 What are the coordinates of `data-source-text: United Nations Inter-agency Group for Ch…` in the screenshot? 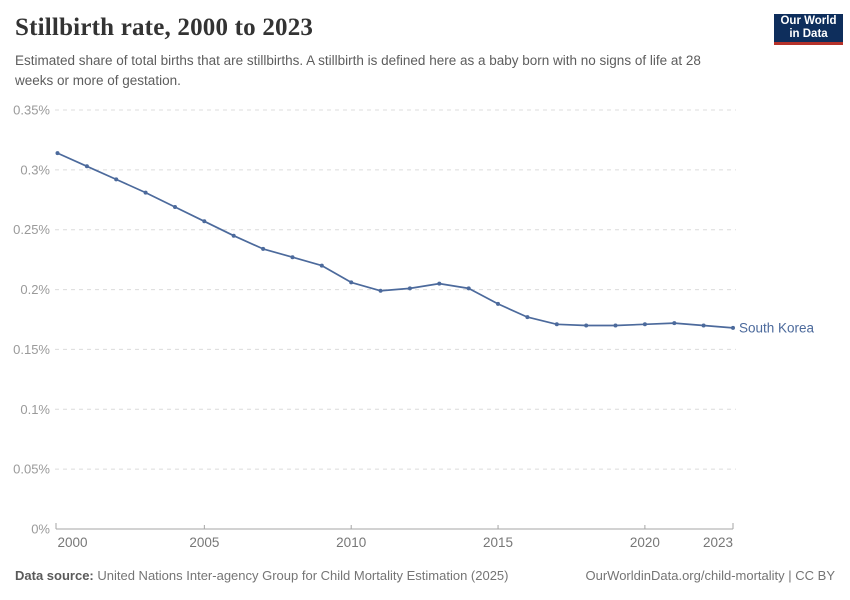 It's located at (301, 575).